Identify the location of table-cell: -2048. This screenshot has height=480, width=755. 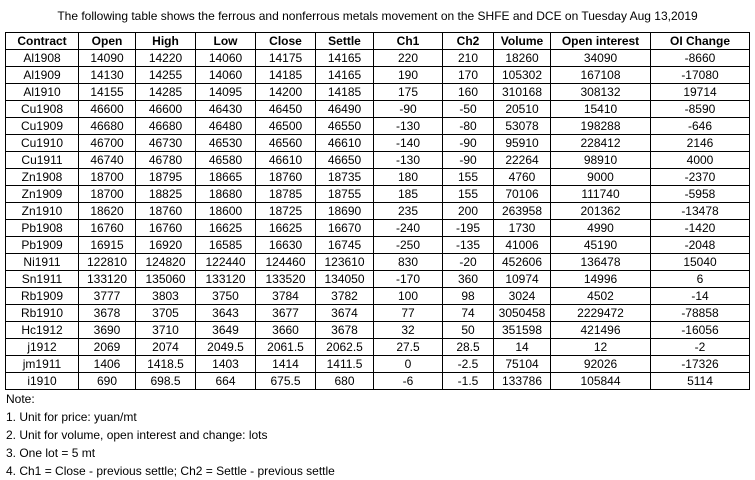
(700, 245).